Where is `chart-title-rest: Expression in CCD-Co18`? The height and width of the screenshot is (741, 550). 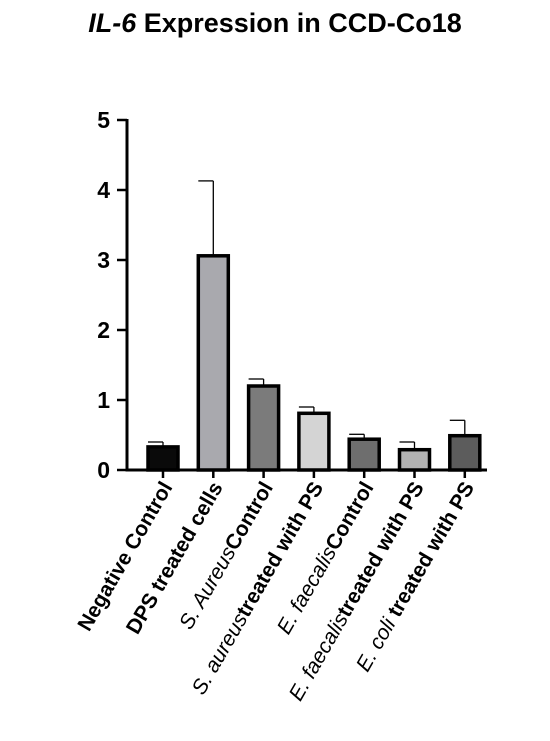
chart-title-rest: Expression in CCD-Co18 is located at coordinates (299, 23).